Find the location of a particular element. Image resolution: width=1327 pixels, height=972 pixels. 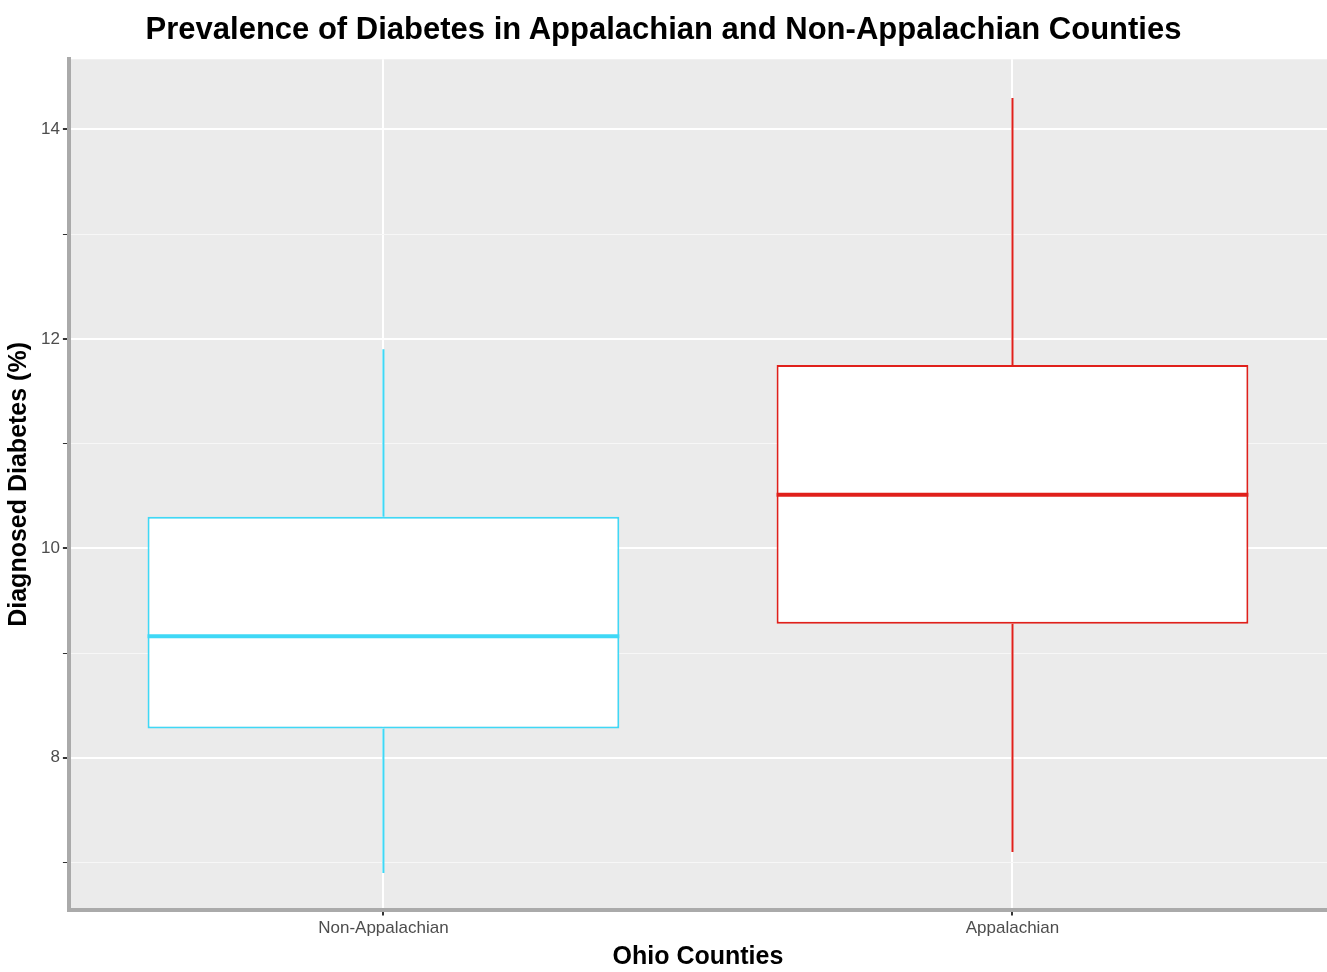

x-tick-label: Appalachian is located at coordinates (1012, 928).